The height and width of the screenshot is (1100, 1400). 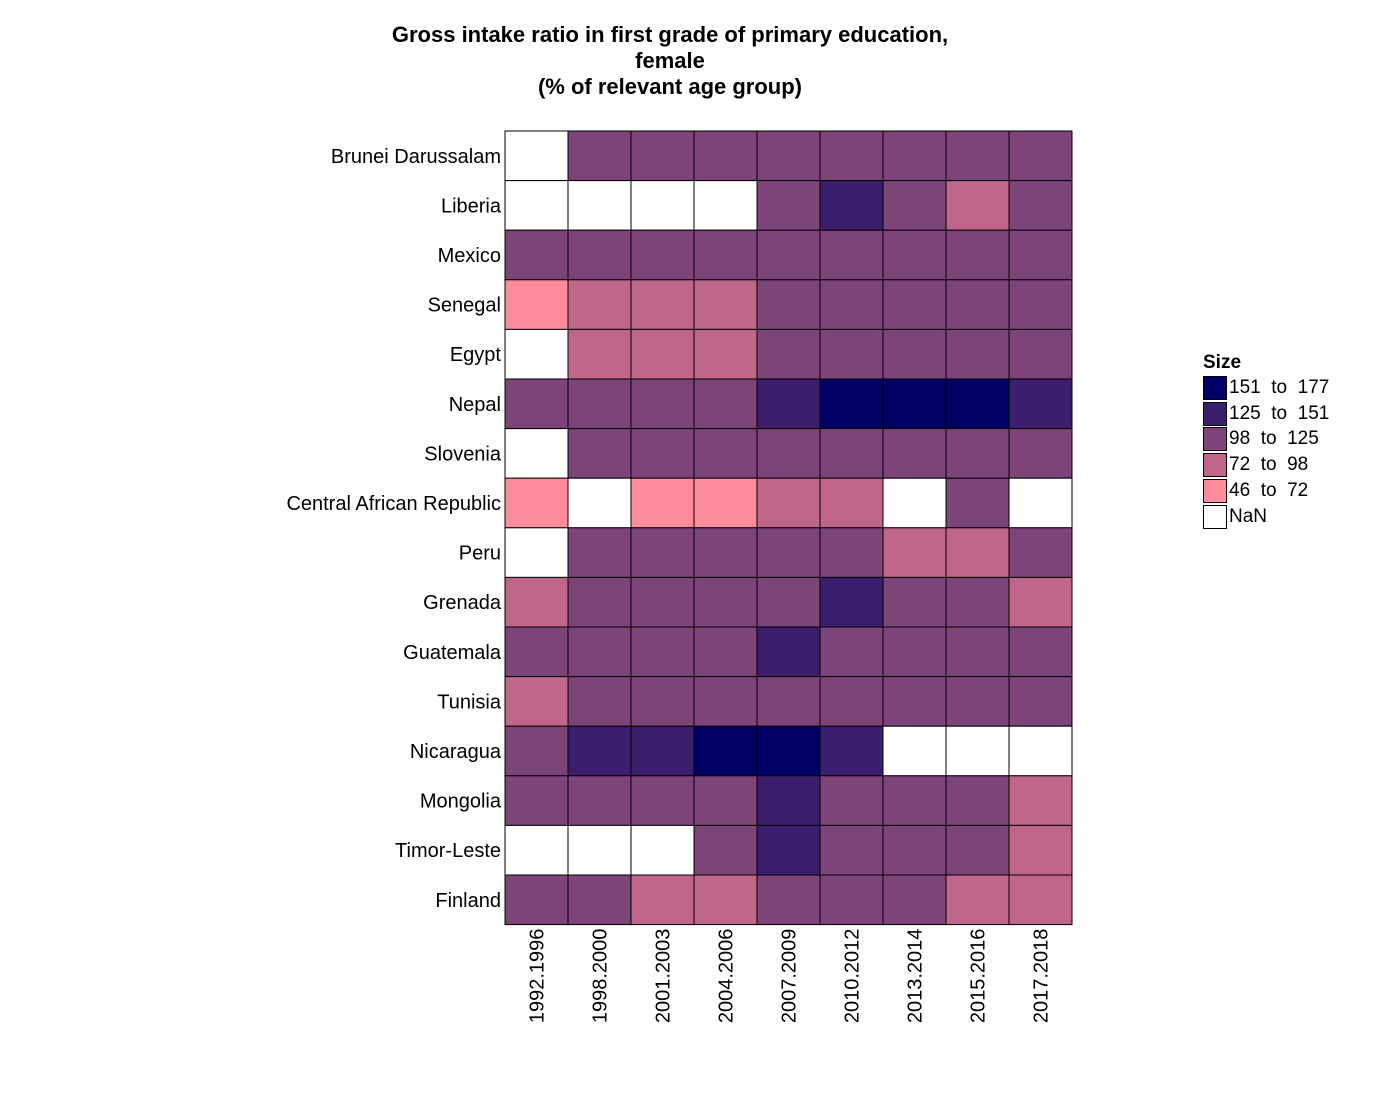 I want to click on y-tick-label: Egypt, so click(x=476, y=355).